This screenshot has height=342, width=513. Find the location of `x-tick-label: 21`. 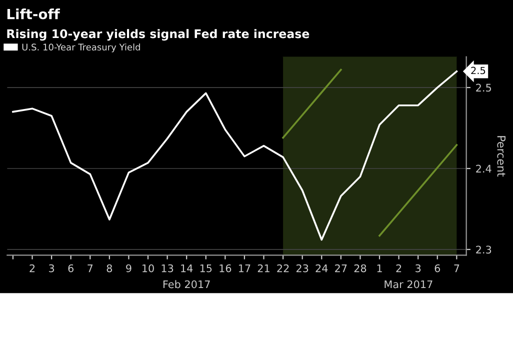

x-tick-label: 21 is located at coordinates (264, 268).